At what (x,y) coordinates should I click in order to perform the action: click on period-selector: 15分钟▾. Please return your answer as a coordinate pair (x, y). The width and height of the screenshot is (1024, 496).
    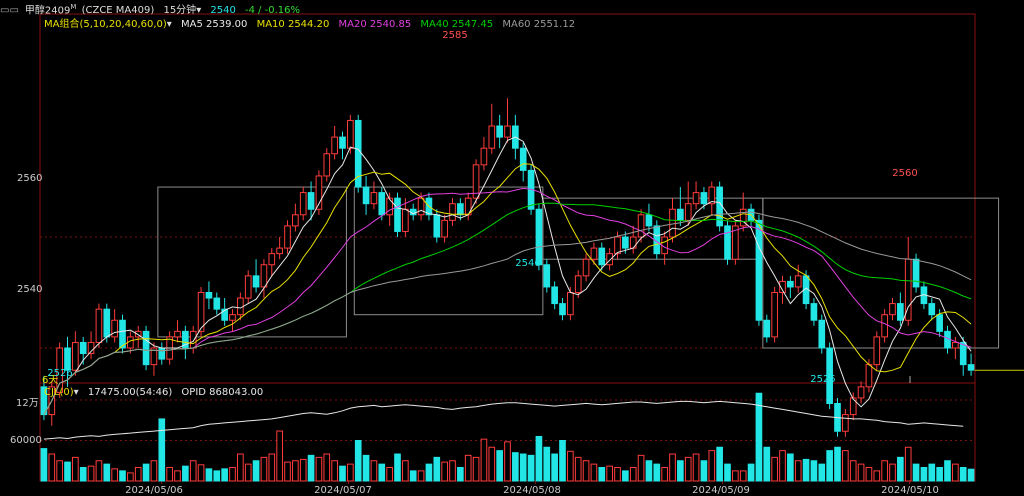
    Looking at the image, I should click on (182, 10).